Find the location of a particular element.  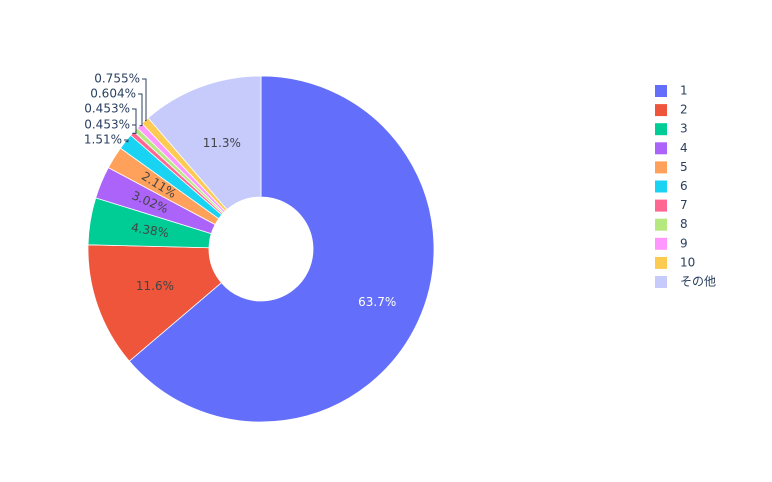

legend-label-10: 10 is located at coordinates (687, 262).